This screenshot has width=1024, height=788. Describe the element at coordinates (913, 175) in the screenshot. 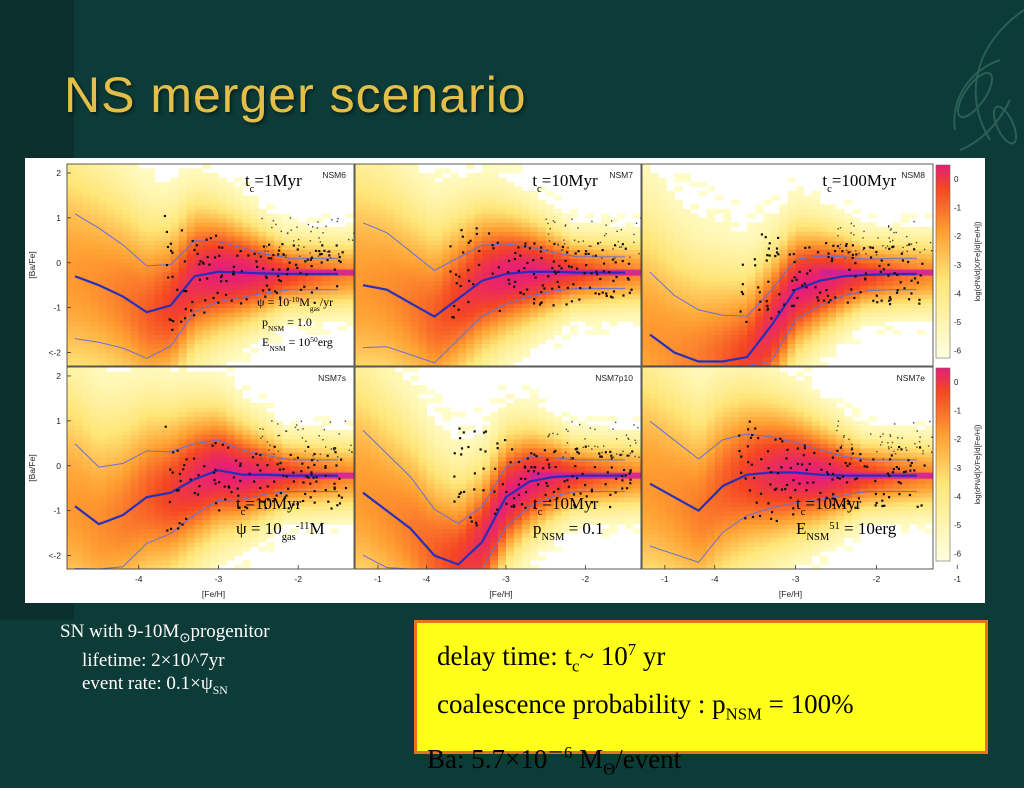

I see `panel-model-name: NSM8` at that location.